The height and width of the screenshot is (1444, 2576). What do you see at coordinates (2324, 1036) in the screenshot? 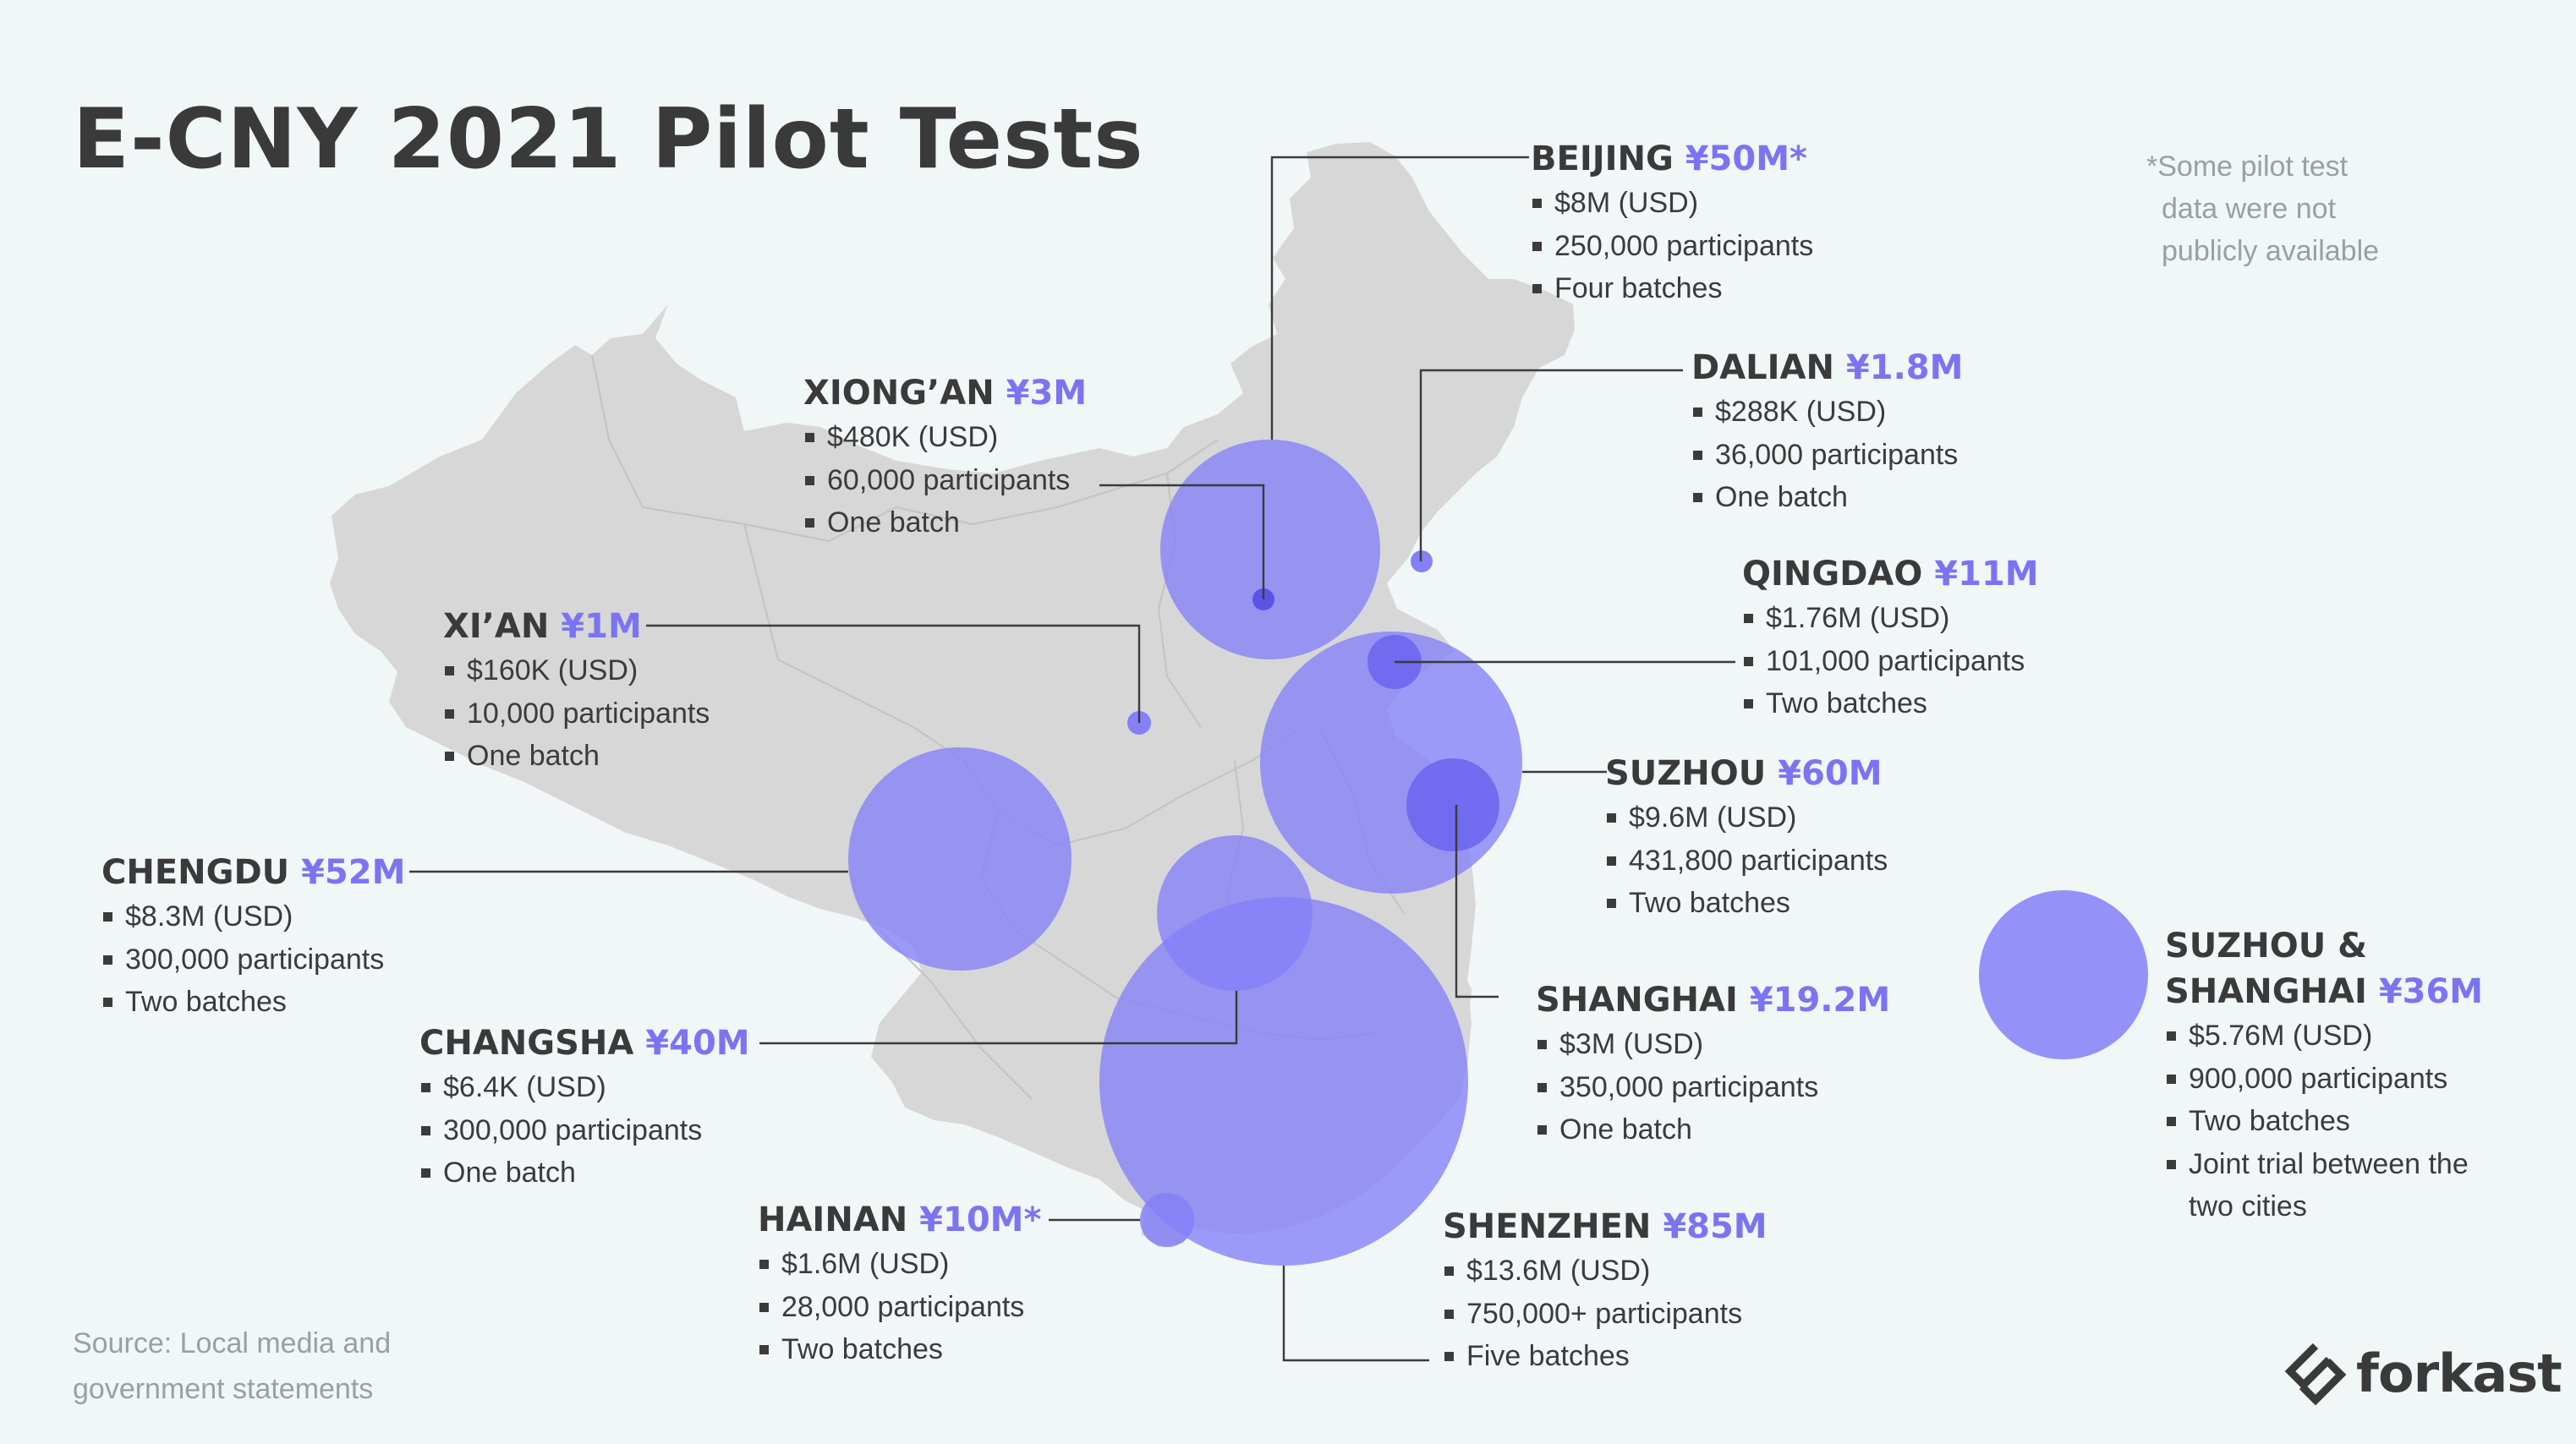
I see `detail-item: $5.76M (USD)` at bounding box center [2324, 1036].